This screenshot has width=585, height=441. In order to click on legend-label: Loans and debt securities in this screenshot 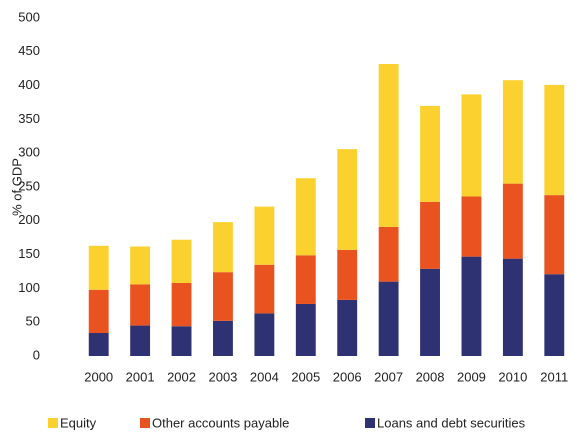, I will do `click(451, 422)`.